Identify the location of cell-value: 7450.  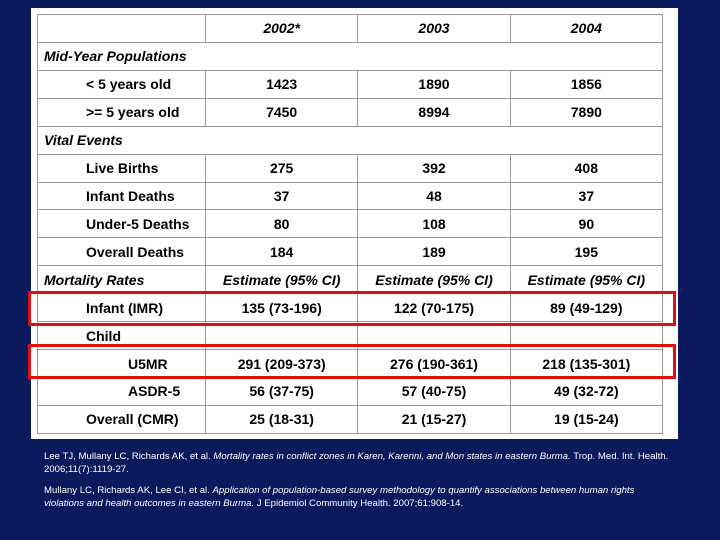
(281, 112).